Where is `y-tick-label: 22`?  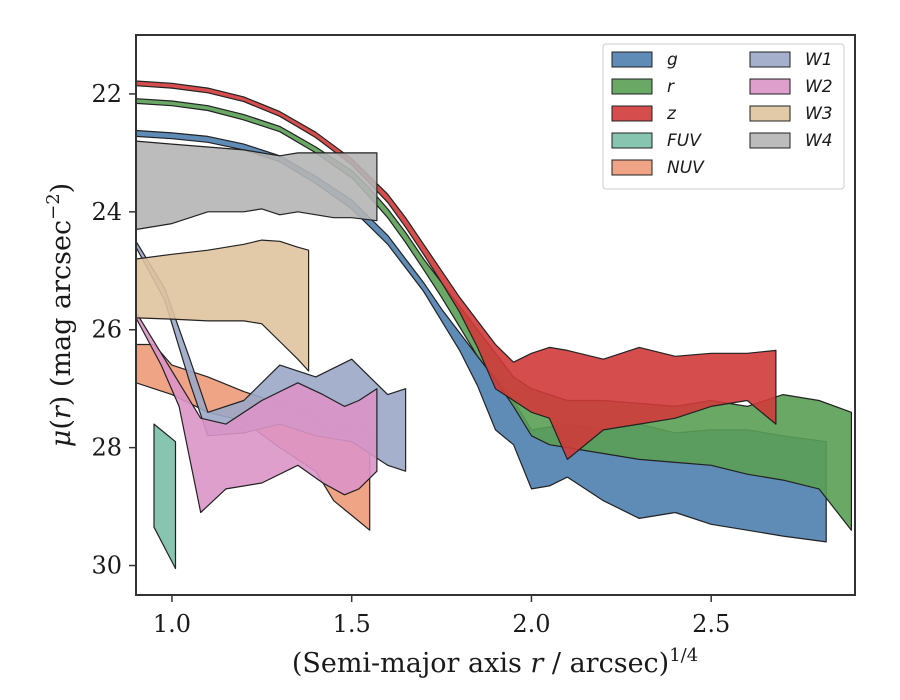
y-tick-label: 22 is located at coordinates (106, 94).